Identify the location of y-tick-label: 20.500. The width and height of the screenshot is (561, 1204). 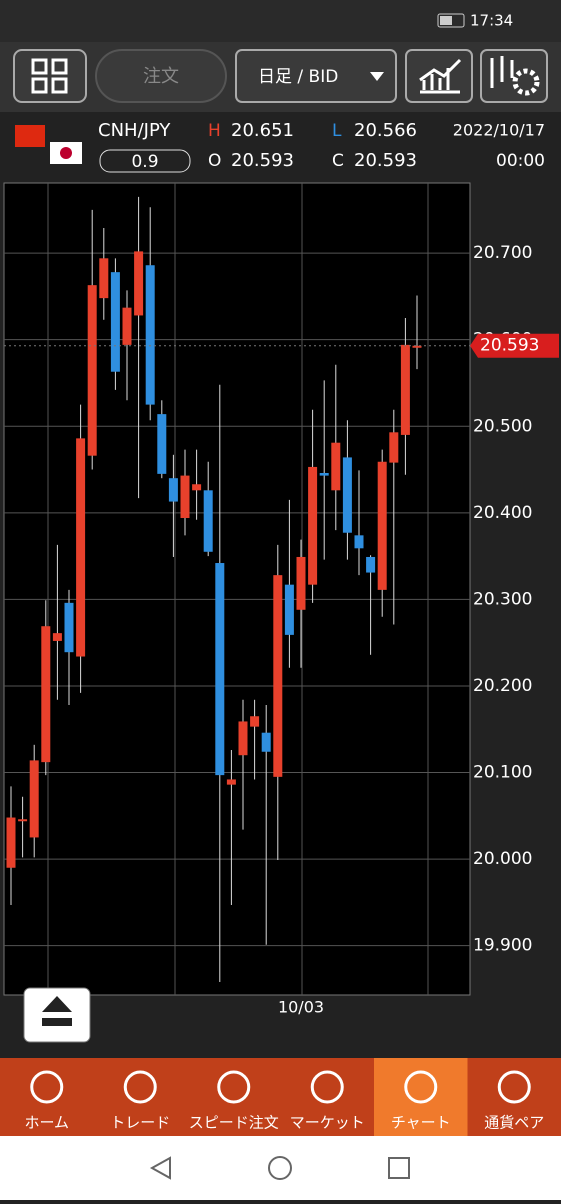
(502, 426).